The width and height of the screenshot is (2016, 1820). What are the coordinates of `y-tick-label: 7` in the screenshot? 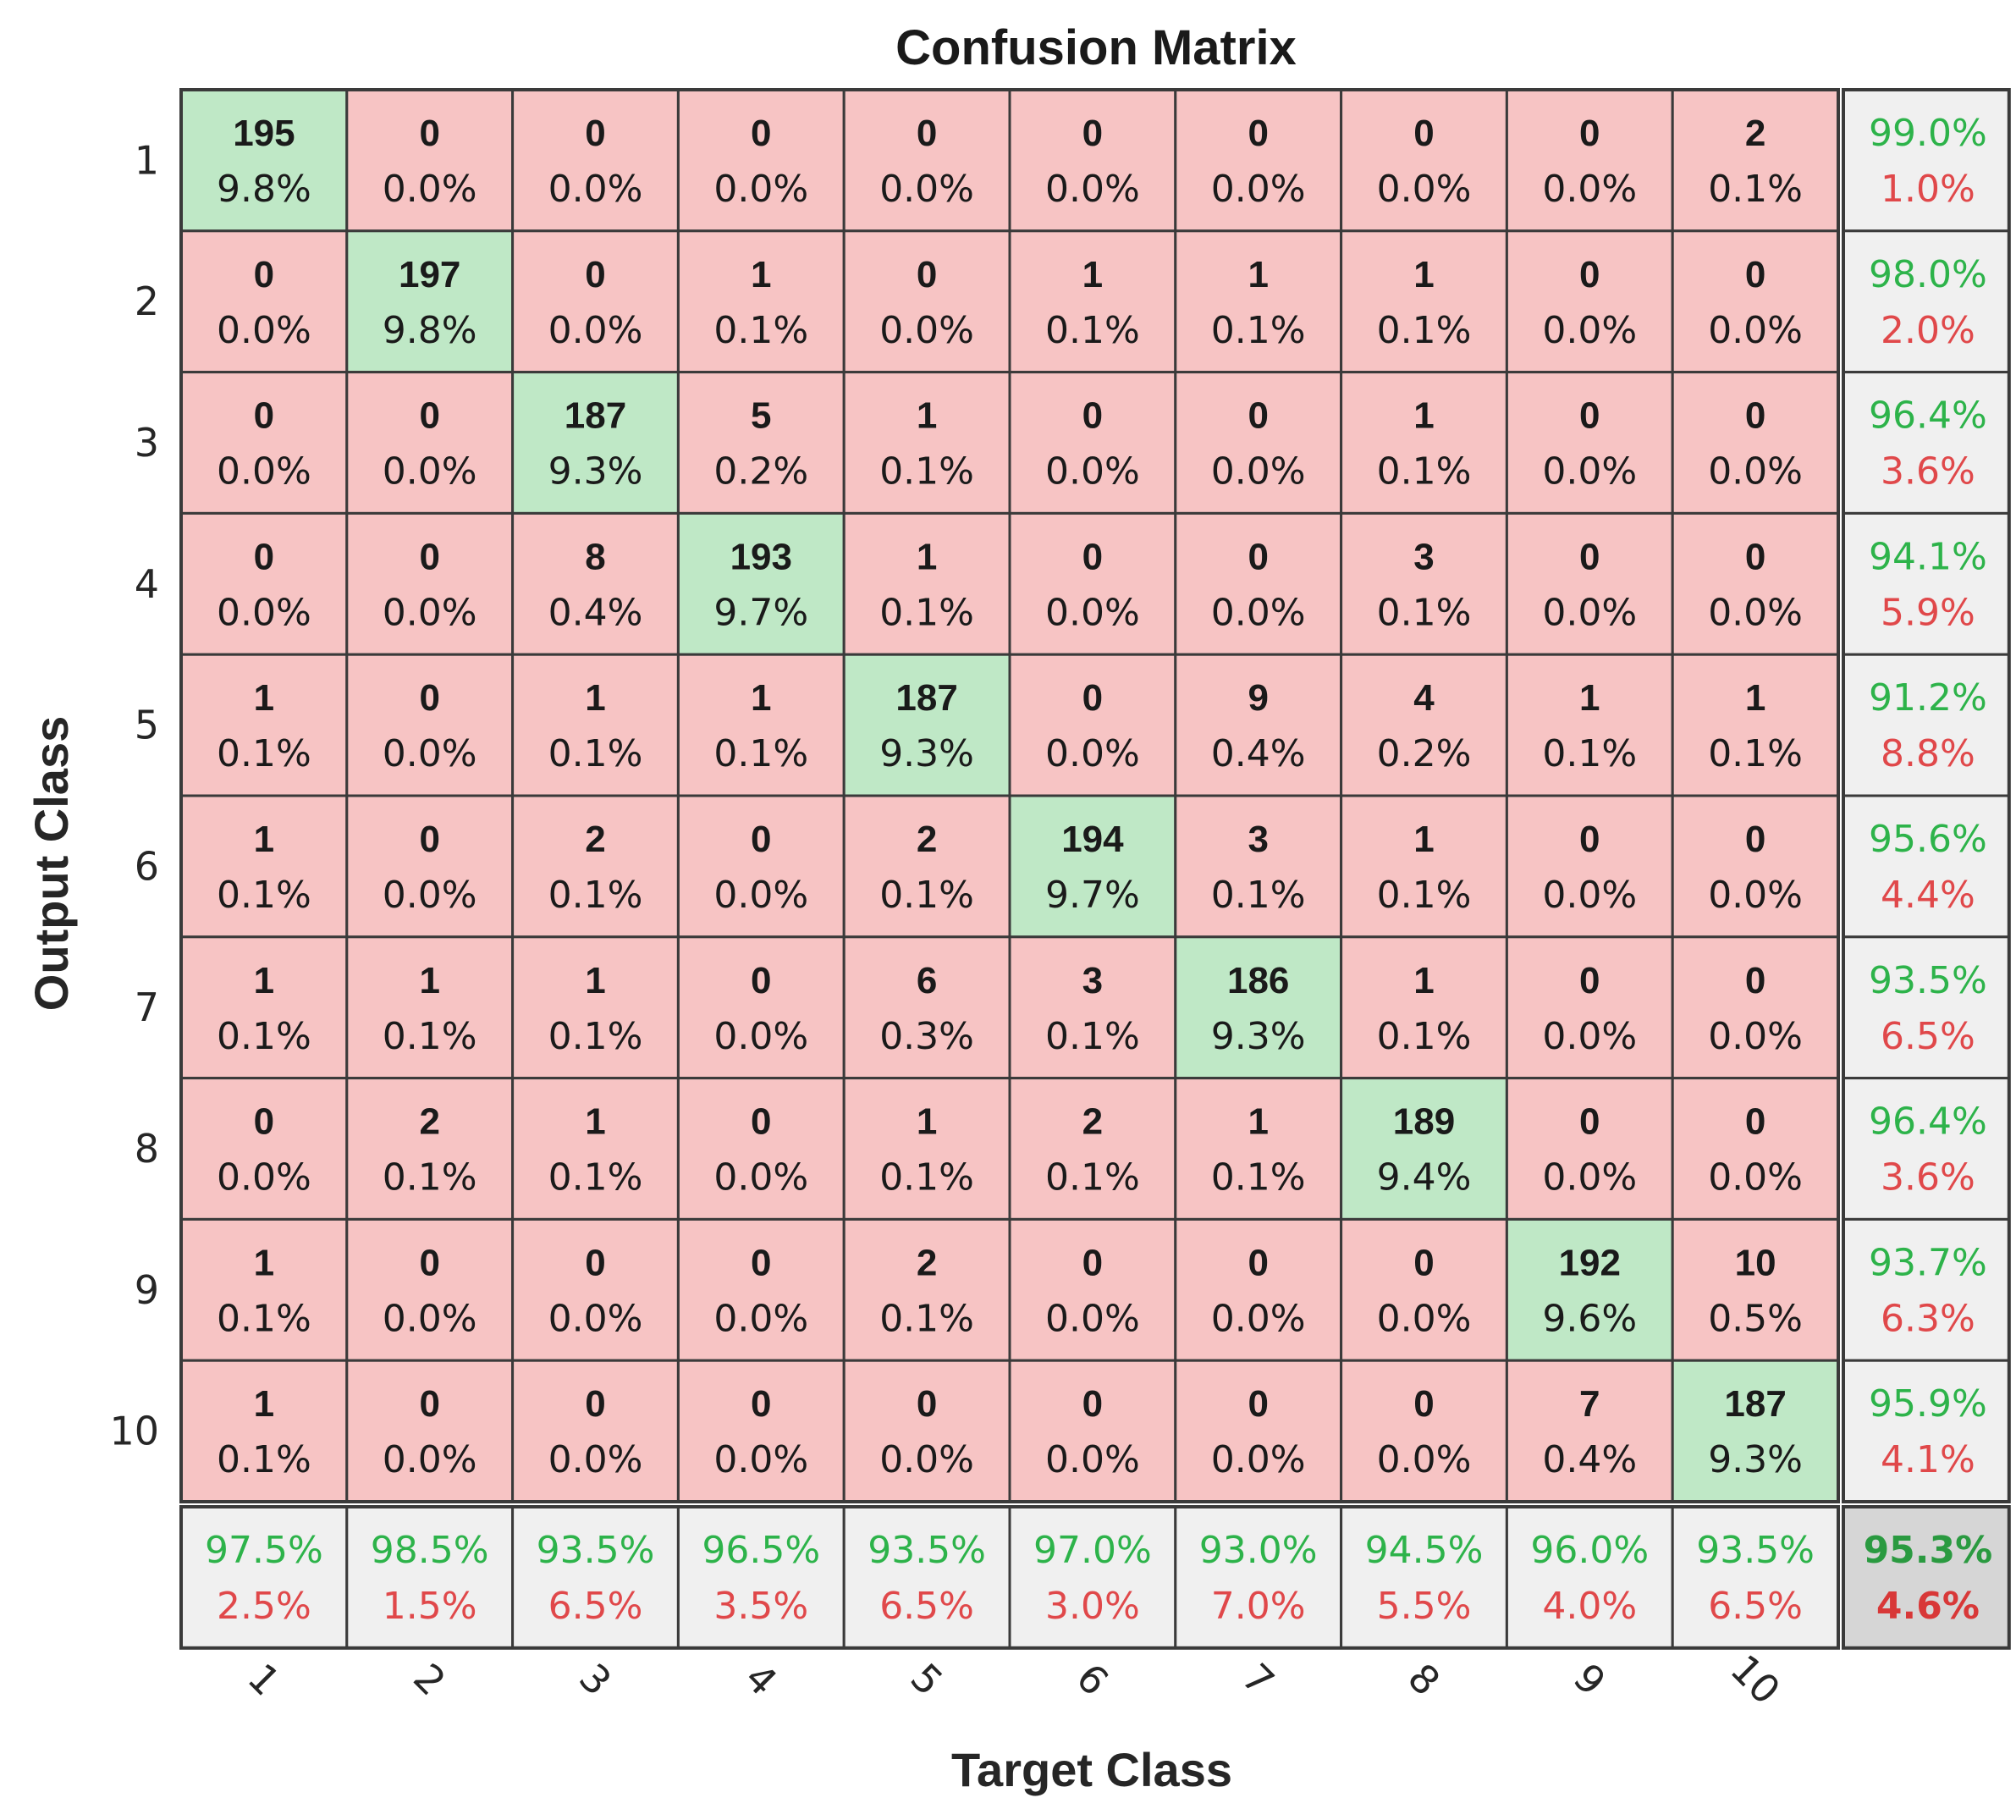 It's located at (147, 1007).